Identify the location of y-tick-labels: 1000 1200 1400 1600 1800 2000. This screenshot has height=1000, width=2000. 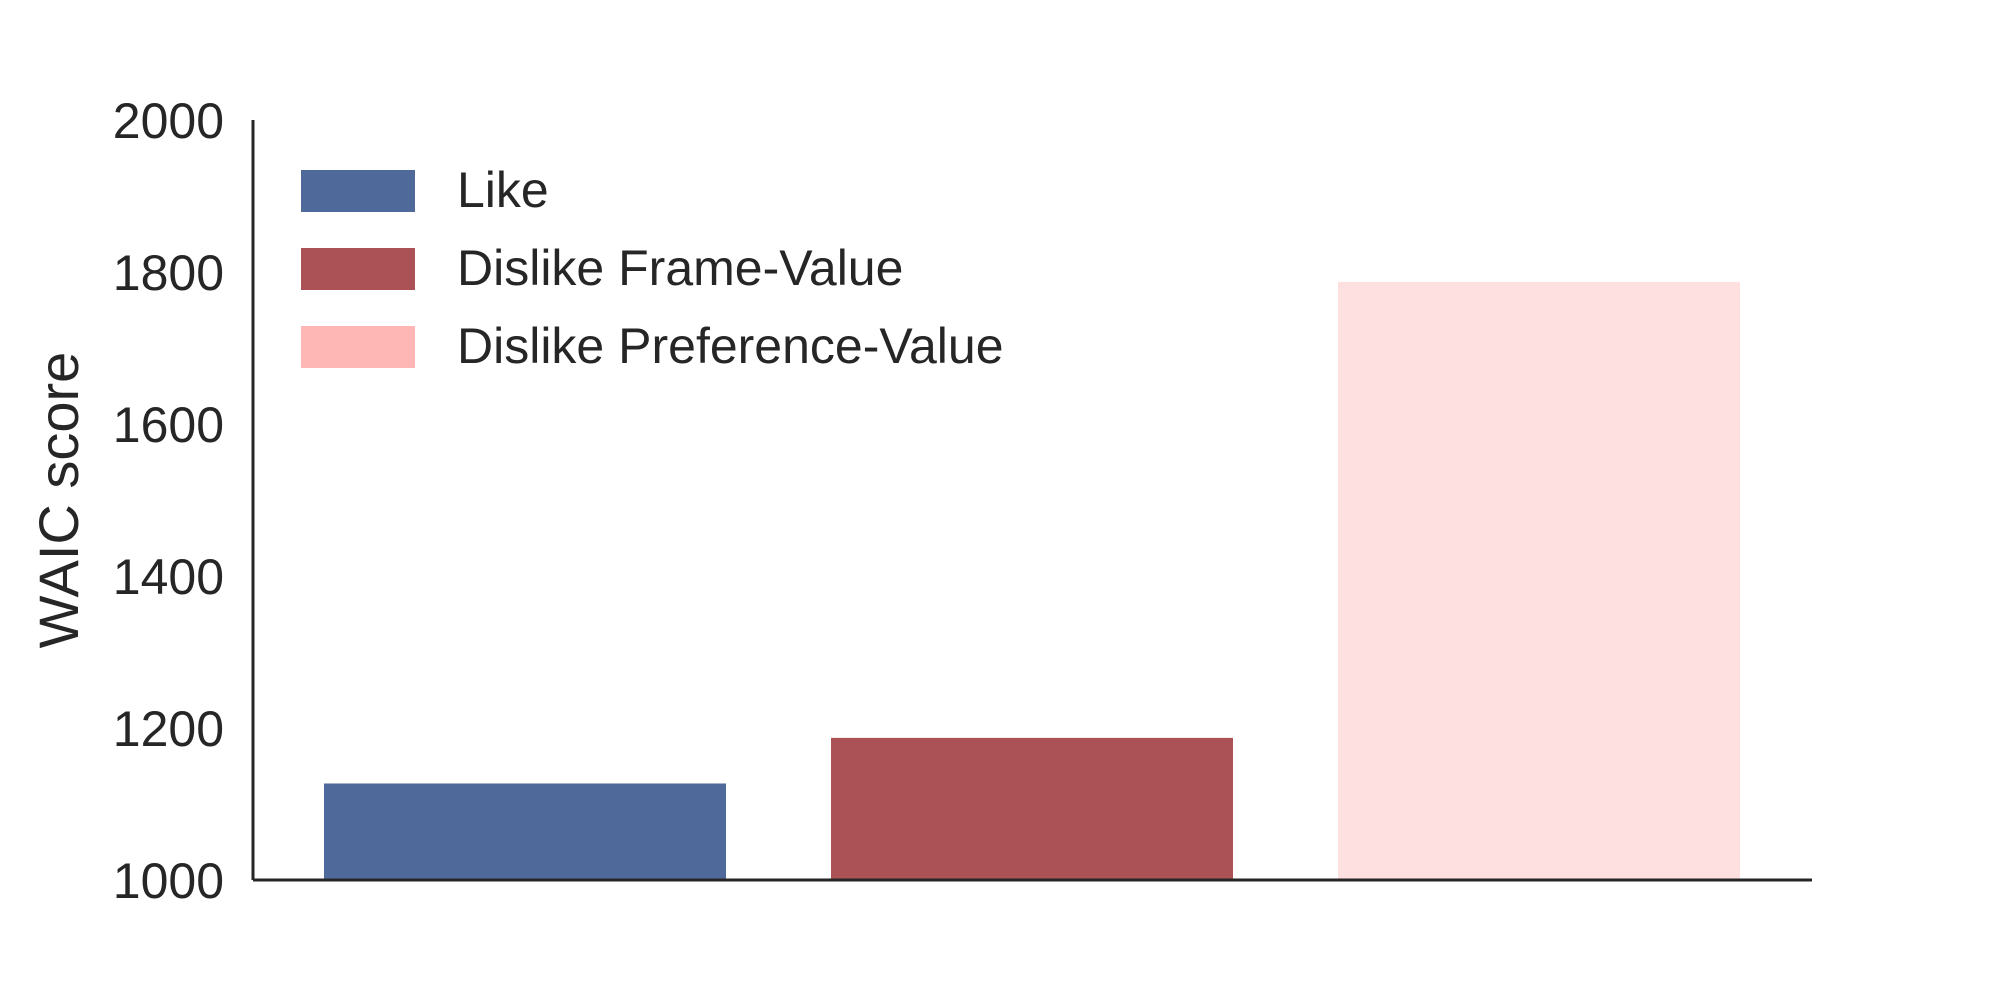
(168, 501).